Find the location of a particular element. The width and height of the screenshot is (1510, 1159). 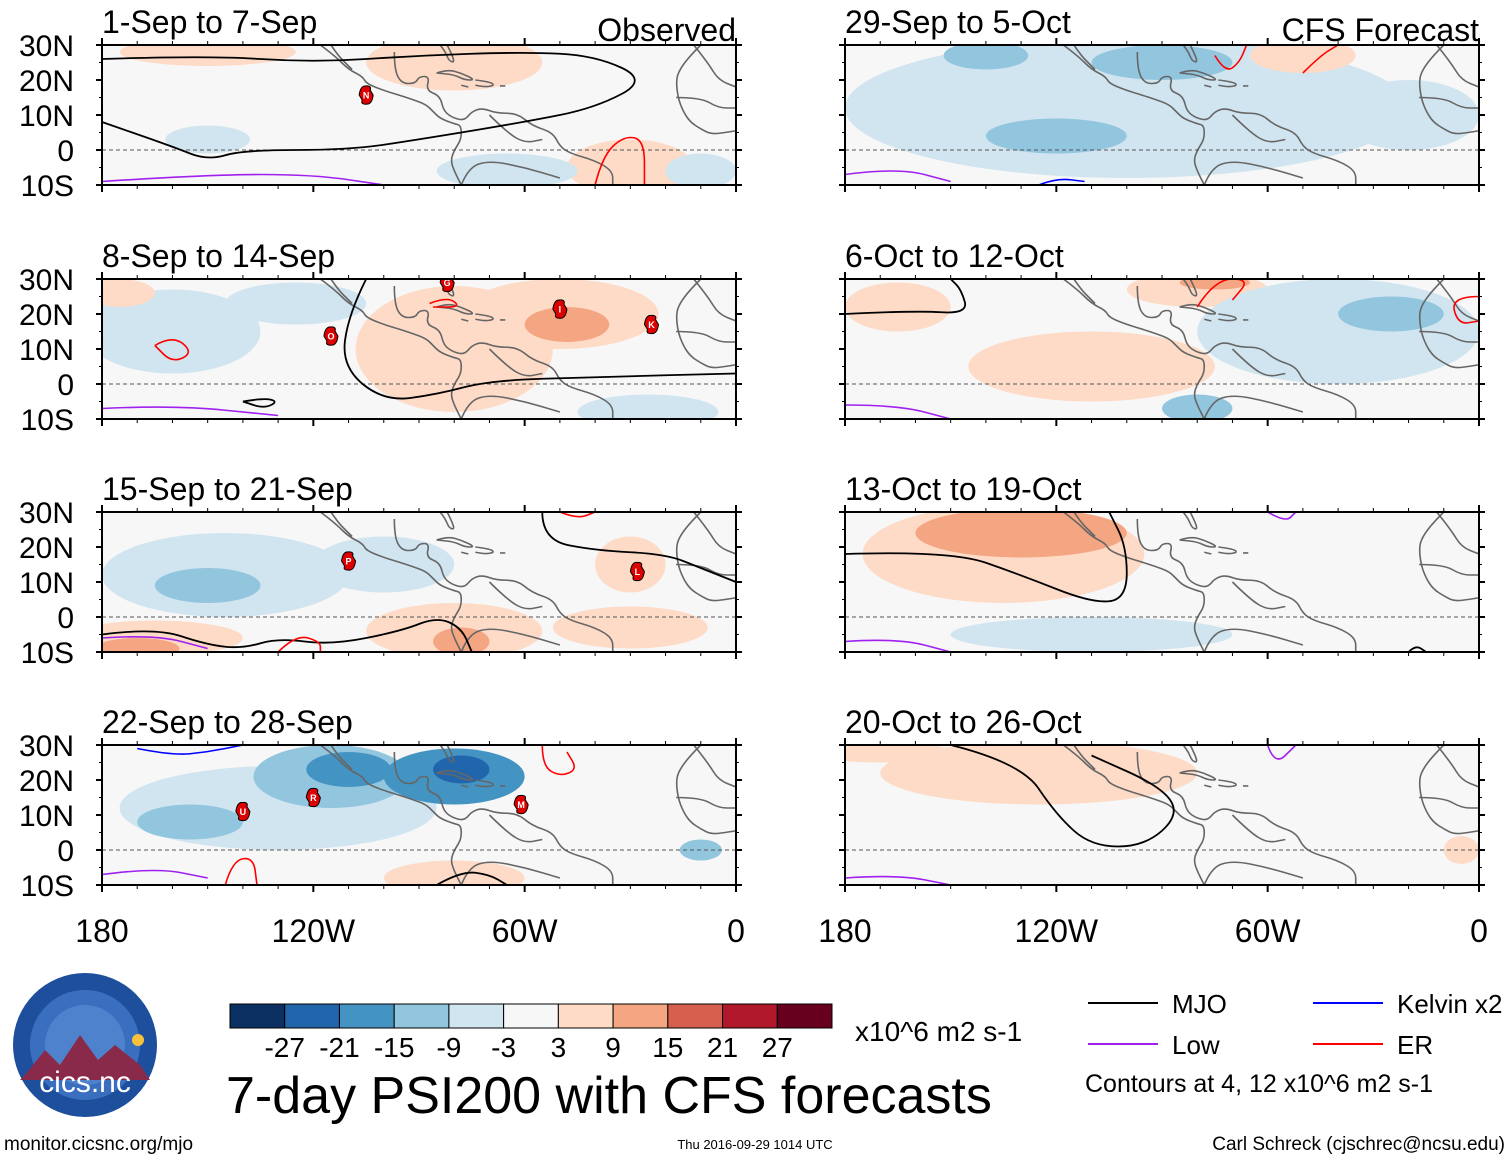

cics-logo: cics.nc is located at coordinates (85, 1045).